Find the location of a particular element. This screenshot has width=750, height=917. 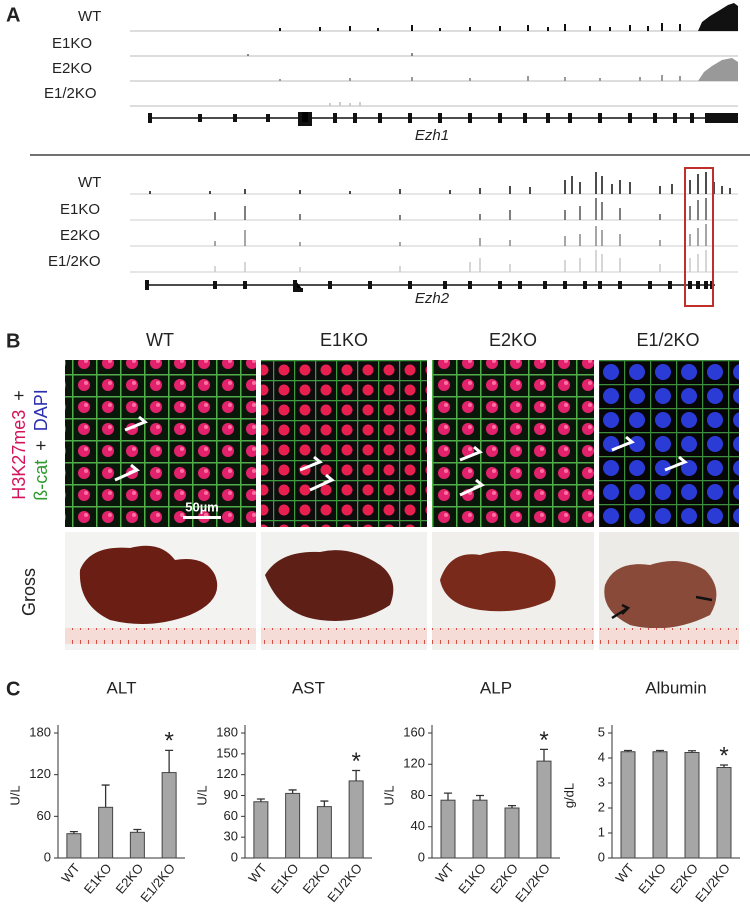

y-tick-label: 5 is located at coordinates (601, 731).